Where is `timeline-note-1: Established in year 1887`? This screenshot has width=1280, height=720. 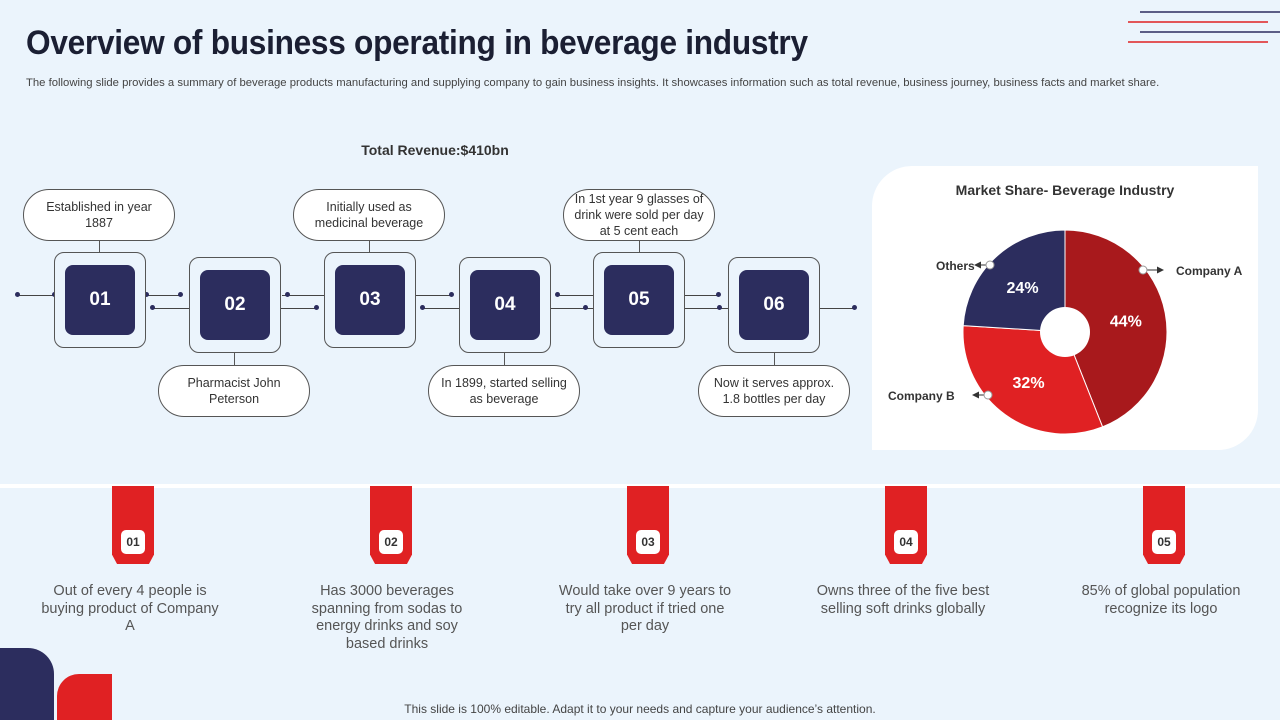
timeline-note-1: Established in year 1887 is located at coordinates (99, 215).